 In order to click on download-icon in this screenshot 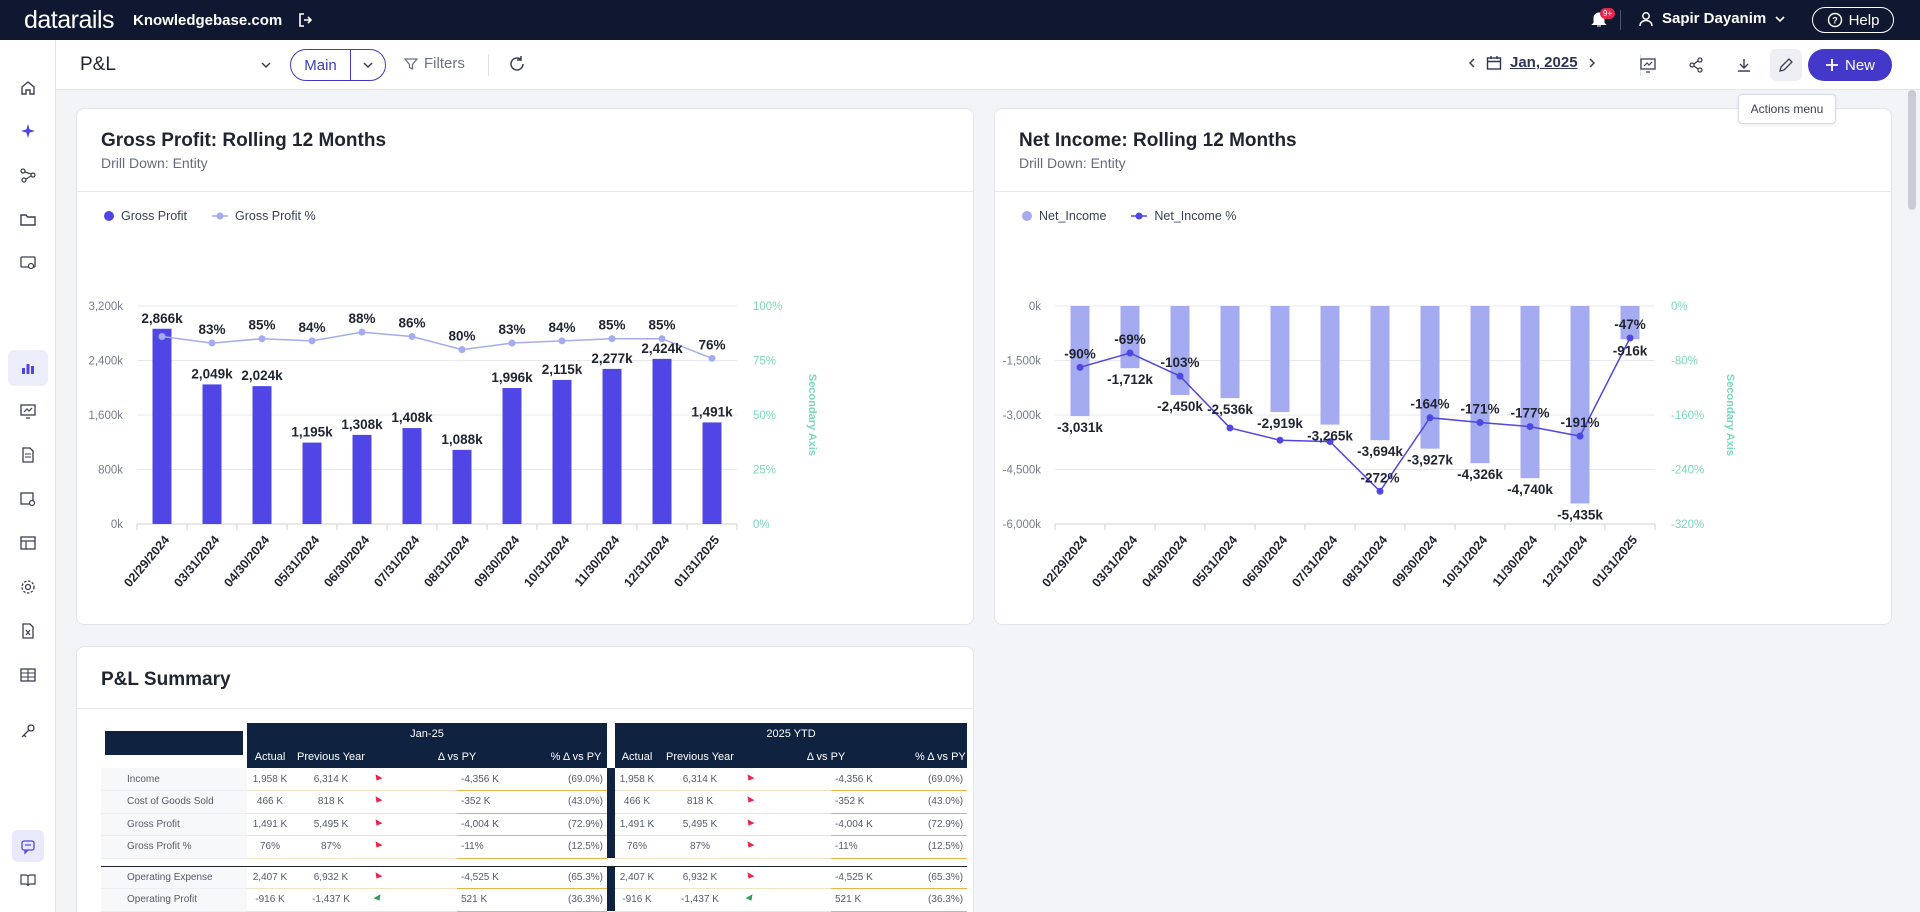, I will do `click(1744, 65)`.